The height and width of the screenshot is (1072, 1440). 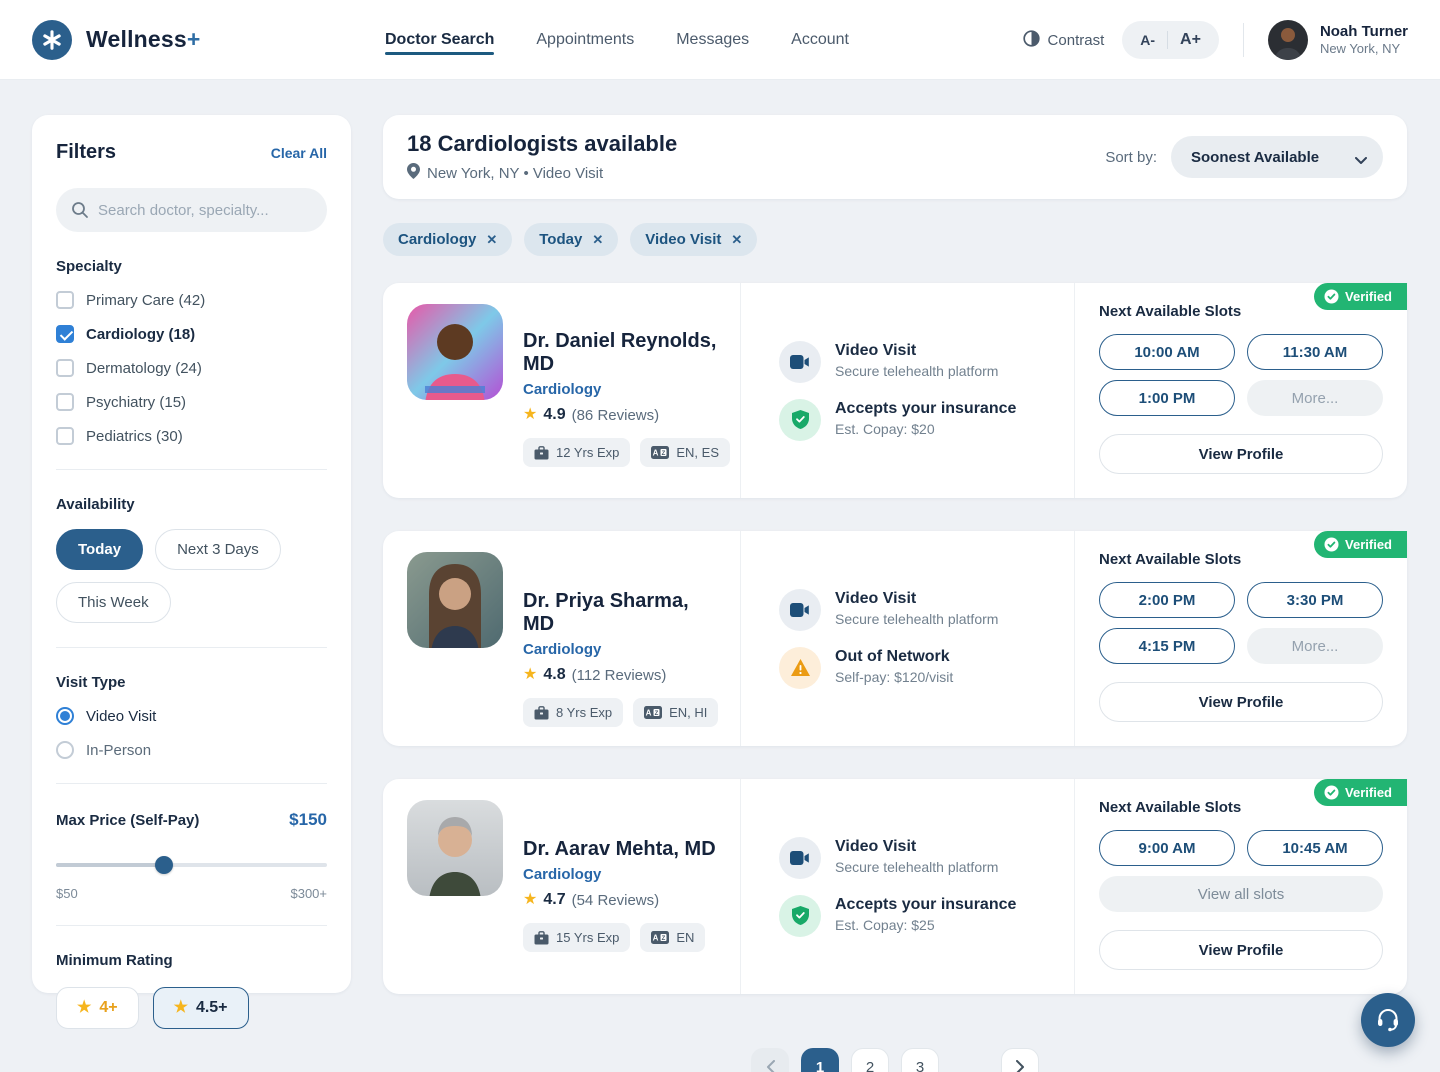 I want to click on nav-doctor-search: Doctor Search, so click(x=440, y=40).